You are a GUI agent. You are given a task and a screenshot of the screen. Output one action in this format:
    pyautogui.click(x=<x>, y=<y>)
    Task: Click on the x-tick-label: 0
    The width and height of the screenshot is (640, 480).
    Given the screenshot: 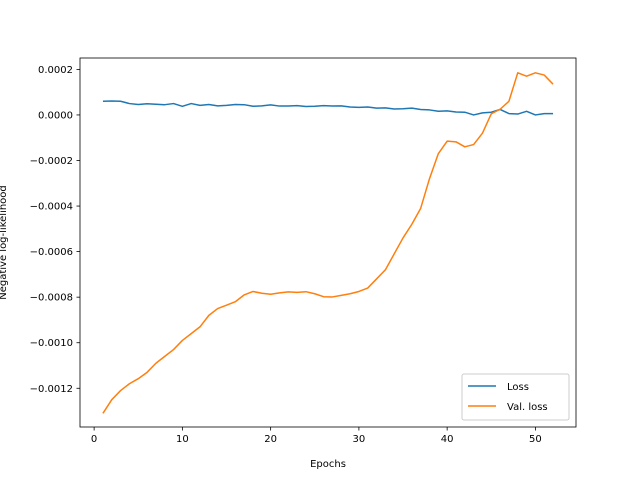 What is the action you would take?
    pyautogui.click(x=94, y=439)
    